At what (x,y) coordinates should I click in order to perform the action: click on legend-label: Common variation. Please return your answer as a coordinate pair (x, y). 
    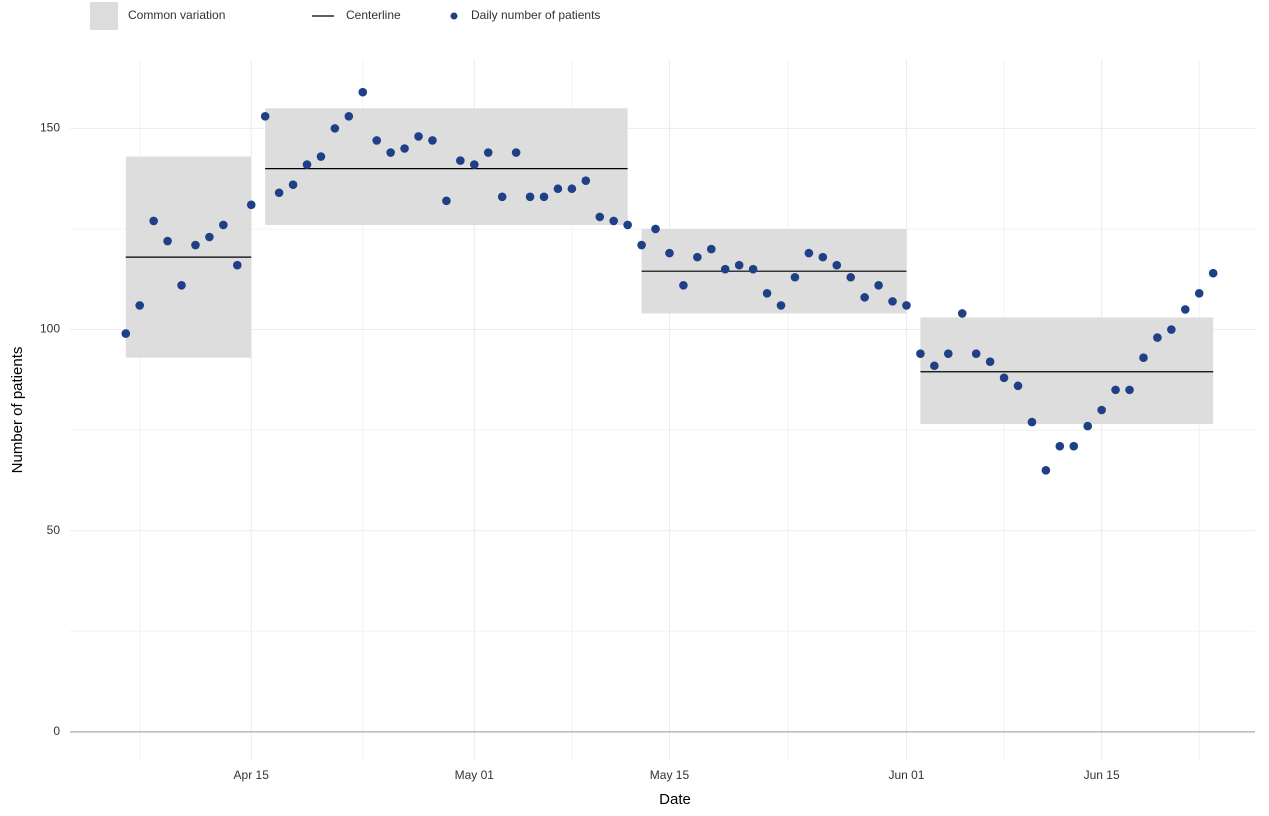
    Looking at the image, I should click on (176, 15).